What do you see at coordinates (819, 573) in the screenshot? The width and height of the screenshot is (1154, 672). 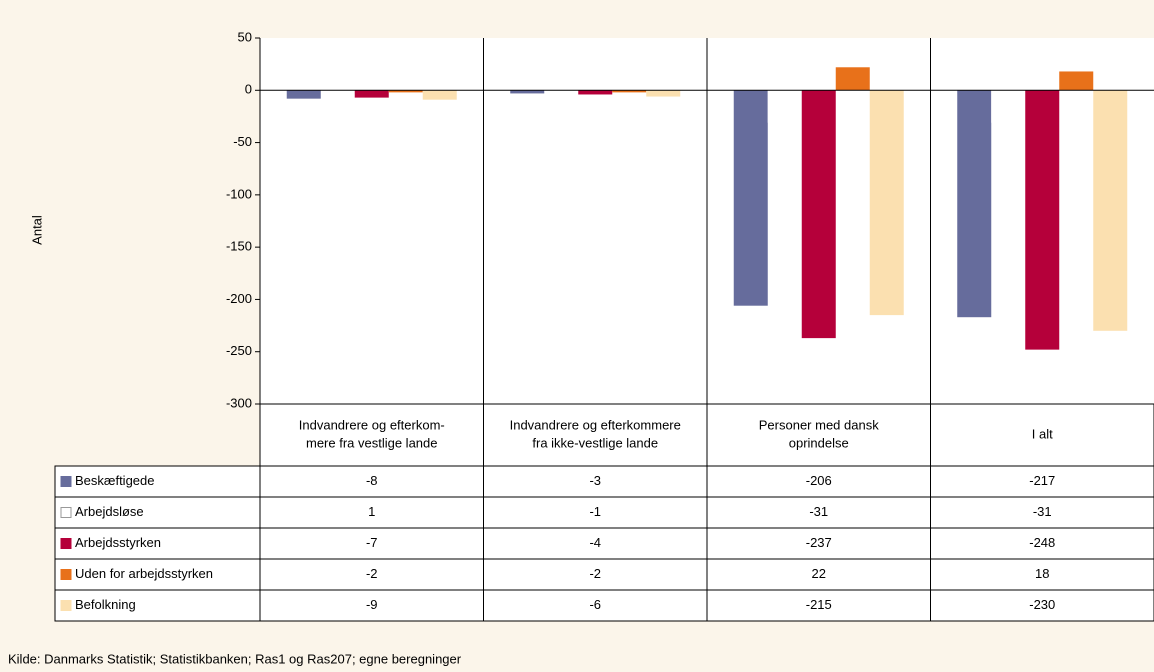 I see `table-value: 22` at bounding box center [819, 573].